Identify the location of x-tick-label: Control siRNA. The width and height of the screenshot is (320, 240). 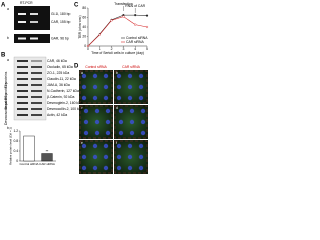
(28, 164).